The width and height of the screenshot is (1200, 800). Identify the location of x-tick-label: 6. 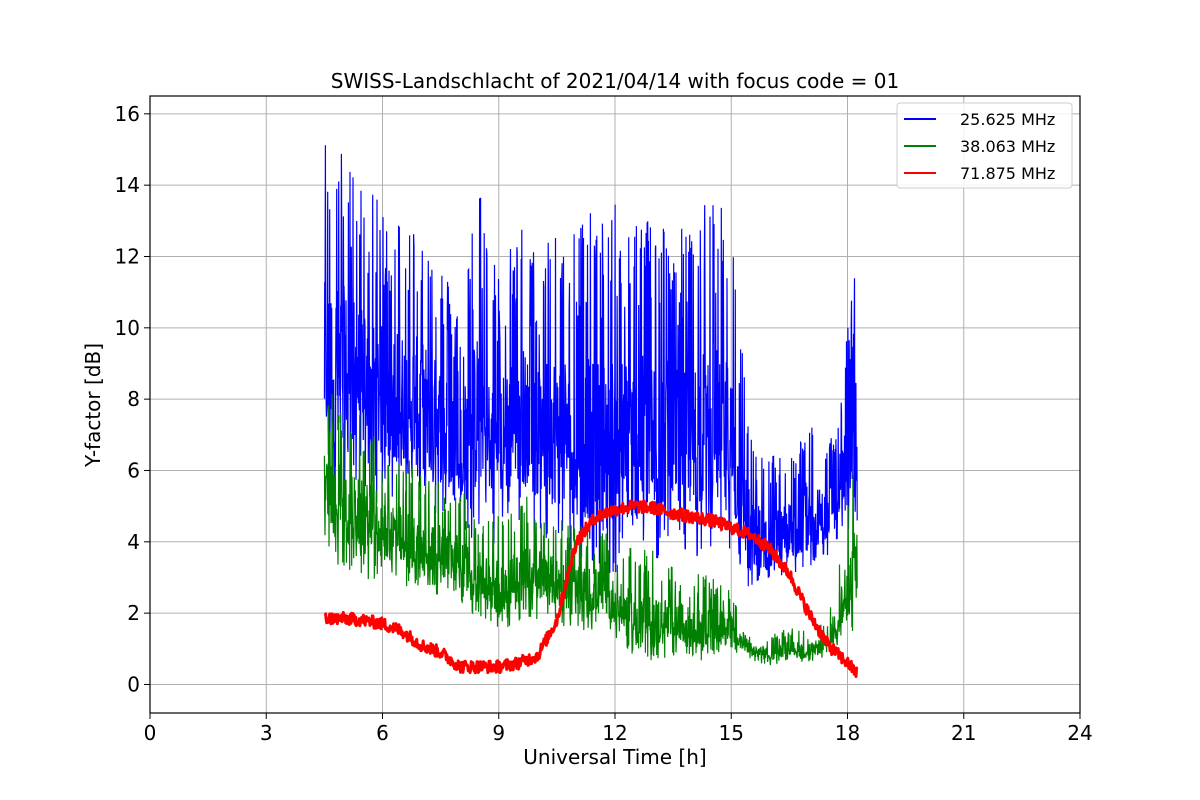
(382, 733).